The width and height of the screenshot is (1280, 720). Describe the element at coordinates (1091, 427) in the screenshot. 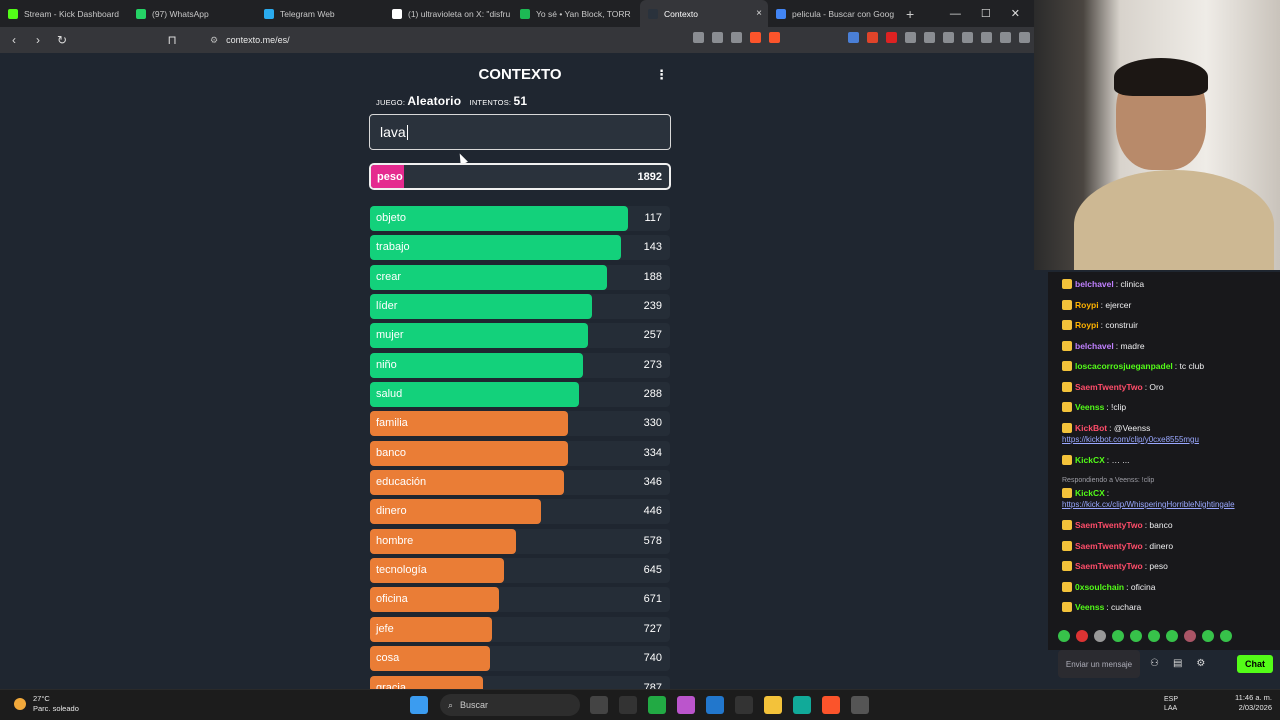

I see `chat-username: KickBot` at that location.